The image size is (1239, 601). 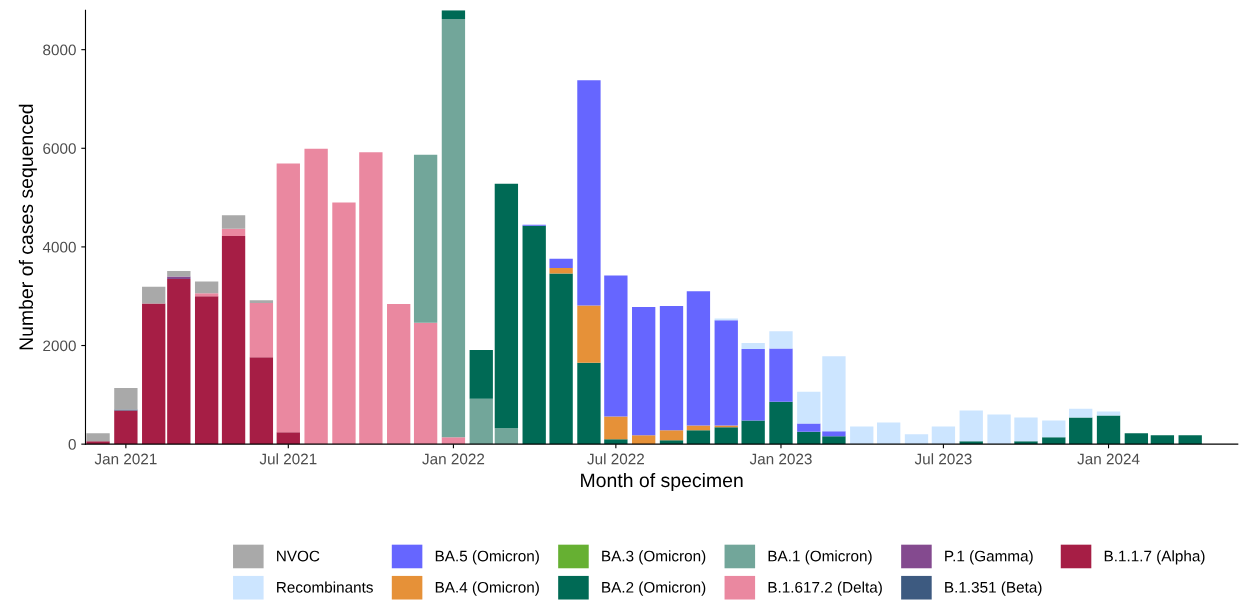 What do you see at coordinates (825, 588) in the screenshot?
I see `legend-label: B.1.617.2 (Delta)` at bounding box center [825, 588].